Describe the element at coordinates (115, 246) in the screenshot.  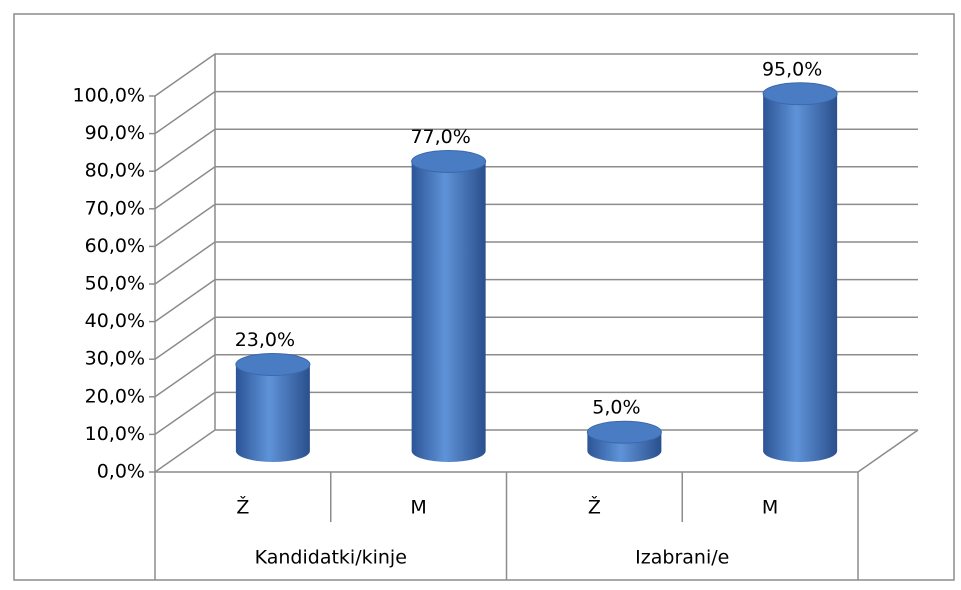
I see `y-tick-label: 60,0%` at that location.